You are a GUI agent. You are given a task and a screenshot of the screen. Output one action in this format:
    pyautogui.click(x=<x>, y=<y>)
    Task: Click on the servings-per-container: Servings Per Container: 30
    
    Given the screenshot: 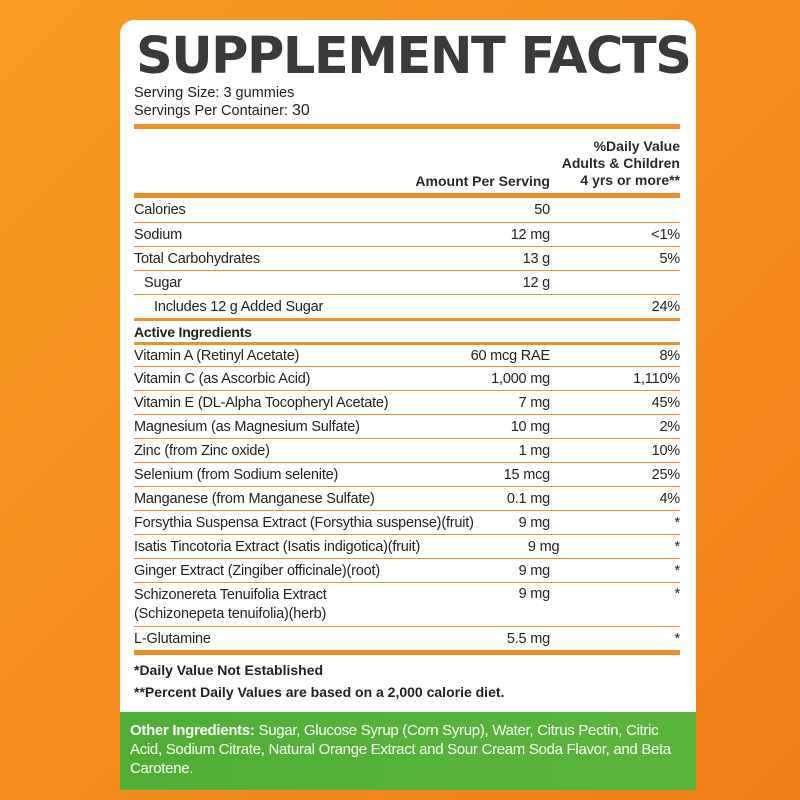 What is the action you would take?
    pyautogui.click(x=407, y=111)
    